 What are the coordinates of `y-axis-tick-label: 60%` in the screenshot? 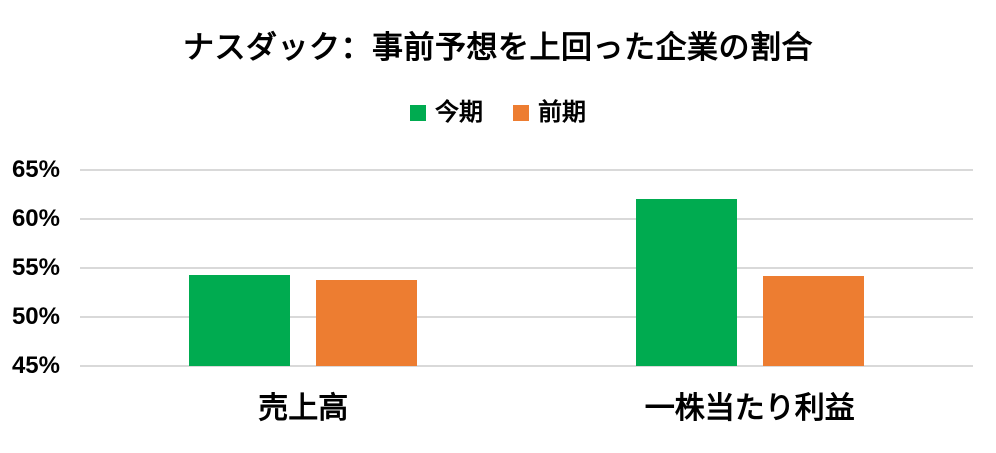 It's located at (35, 218).